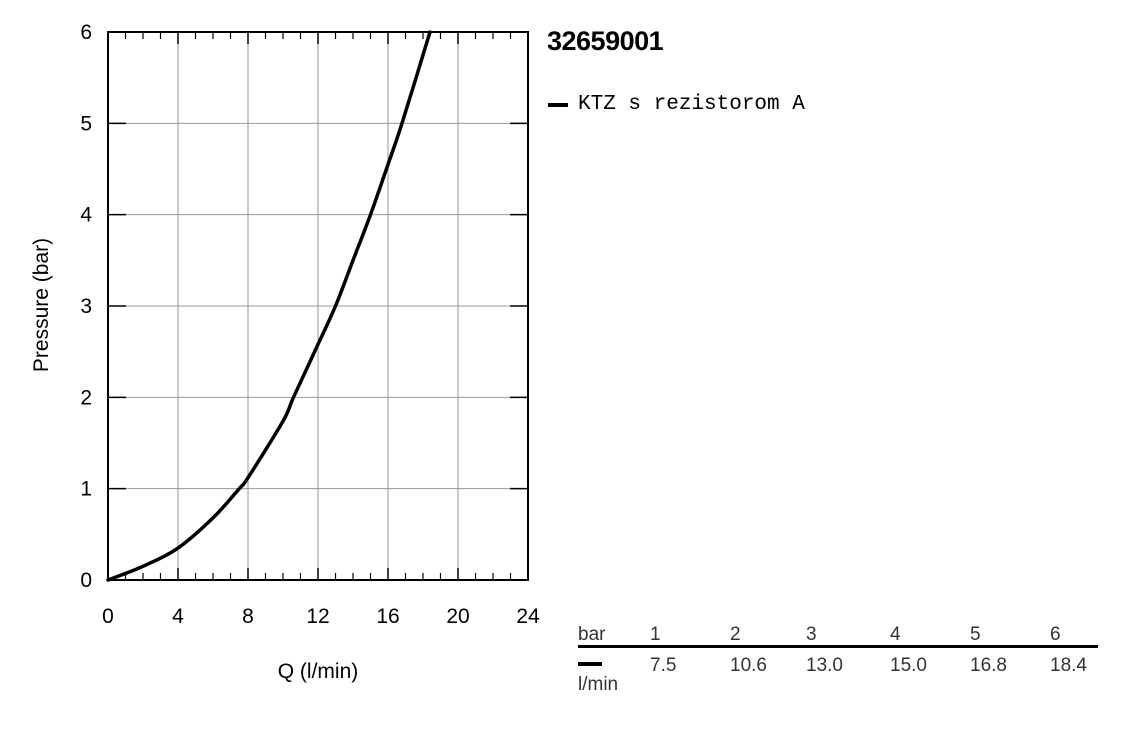 The image size is (1142, 732). What do you see at coordinates (988, 665) in the screenshot?
I see `table-flow-5: 16.8` at bounding box center [988, 665].